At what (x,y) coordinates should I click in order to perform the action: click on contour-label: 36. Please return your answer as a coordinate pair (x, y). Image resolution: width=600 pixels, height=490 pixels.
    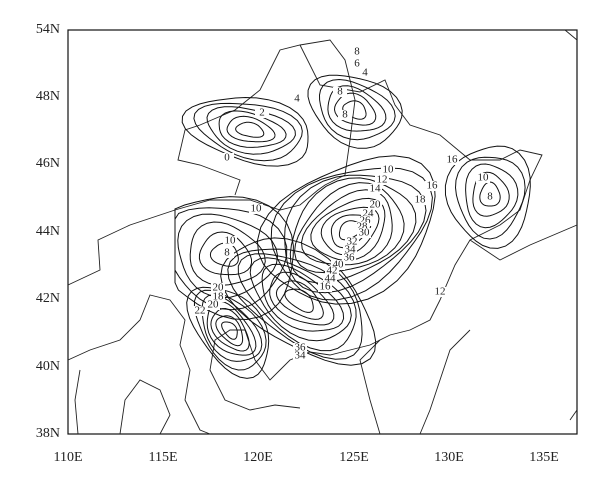
    Looking at the image, I should click on (350, 258).